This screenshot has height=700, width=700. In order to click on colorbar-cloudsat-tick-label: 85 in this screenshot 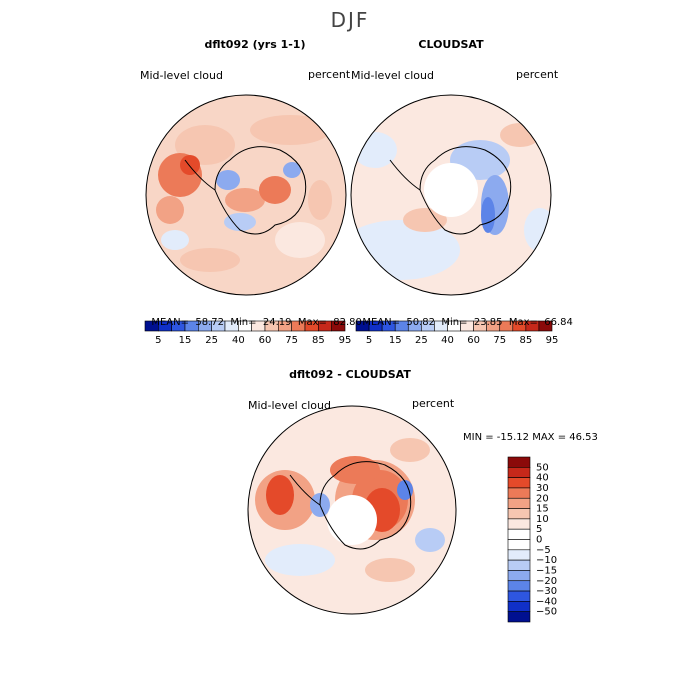, I will do `click(525, 340)`.